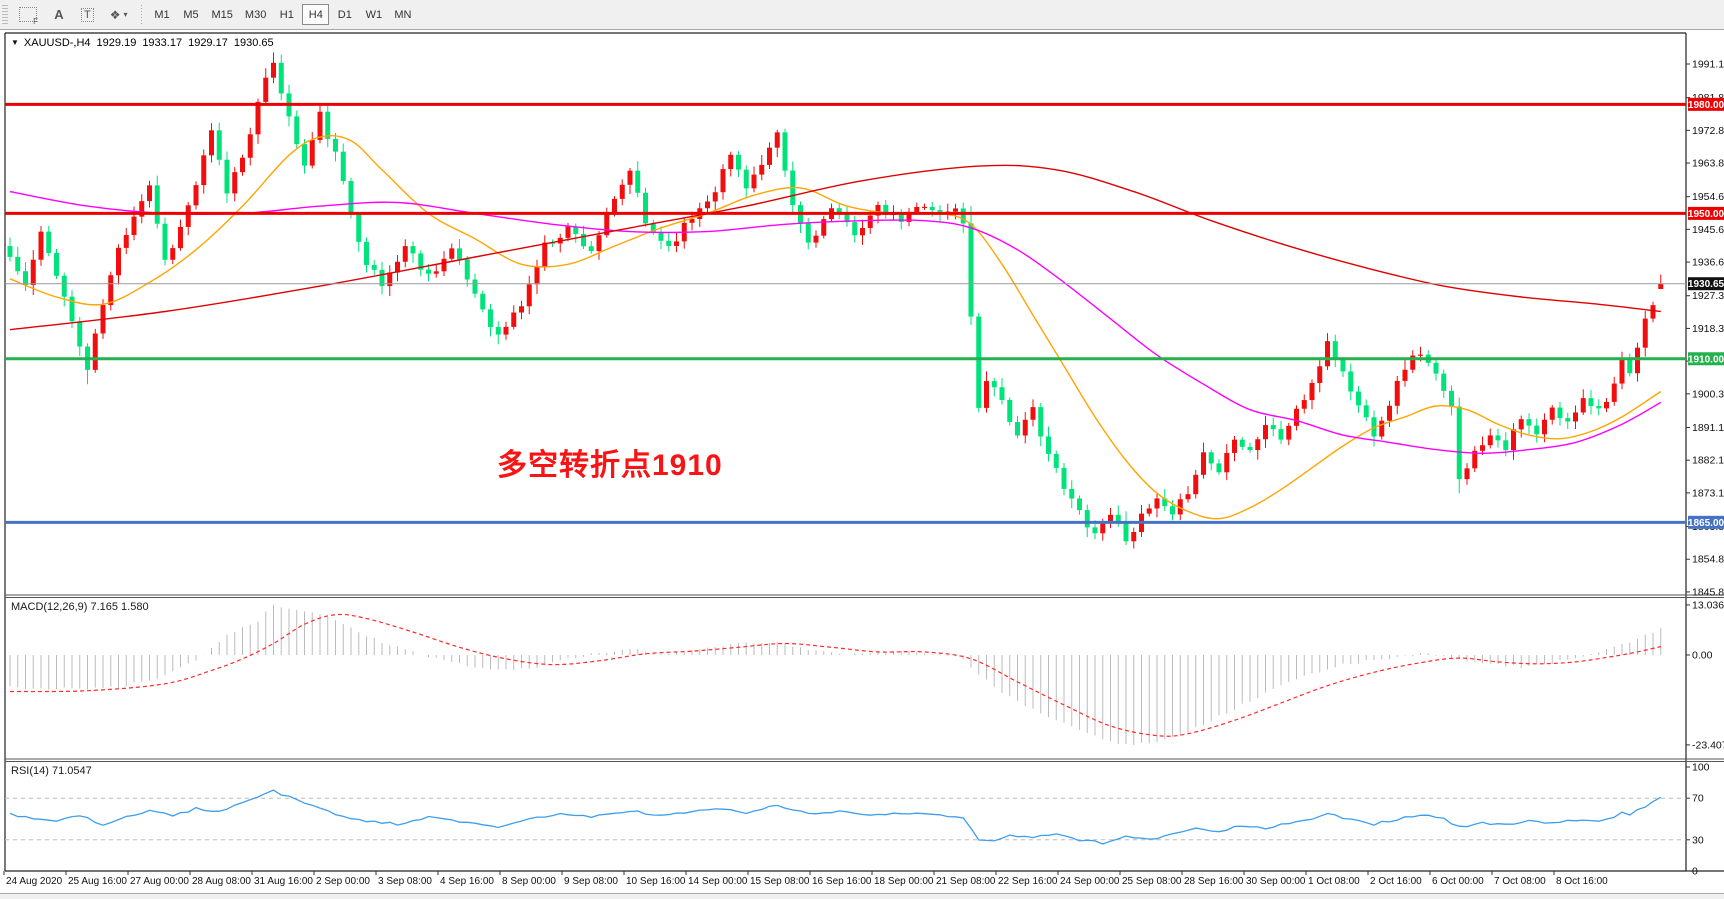 Image resolution: width=1724 pixels, height=899 pixels. I want to click on text-label-tool-button: A, so click(59, 15).